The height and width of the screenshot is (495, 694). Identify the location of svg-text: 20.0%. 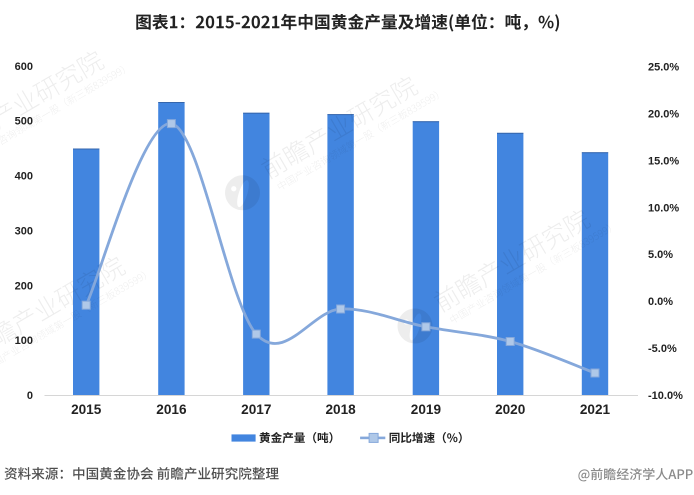
(663, 115).